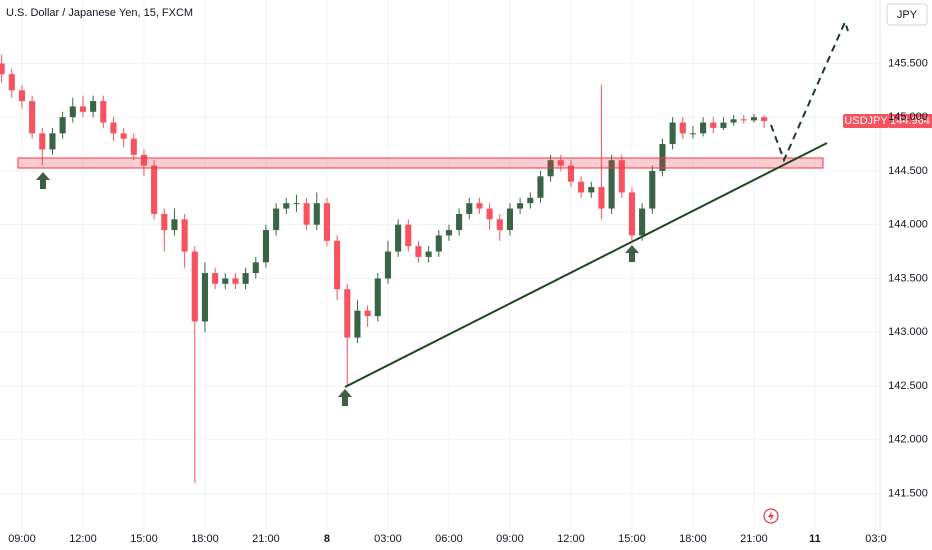 The height and width of the screenshot is (550, 932). Describe the element at coordinates (908, 225) in the screenshot. I see `y-tick-label: 144.000` at that location.